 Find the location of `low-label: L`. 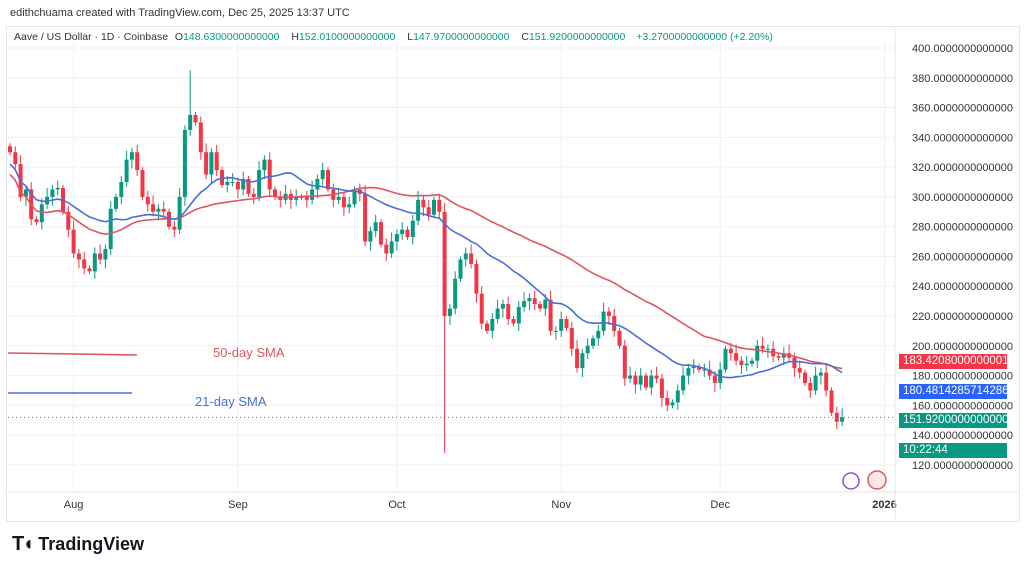

low-label: L is located at coordinates (410, 37).